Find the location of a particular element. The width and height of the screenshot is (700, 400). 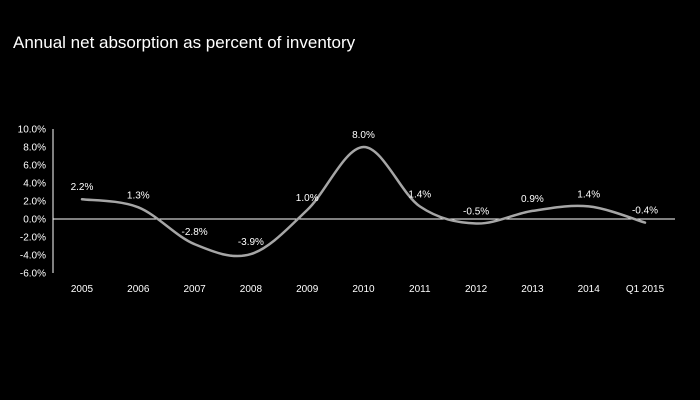

y-tick-label: 4.0% is located at coordinates (34, 184).